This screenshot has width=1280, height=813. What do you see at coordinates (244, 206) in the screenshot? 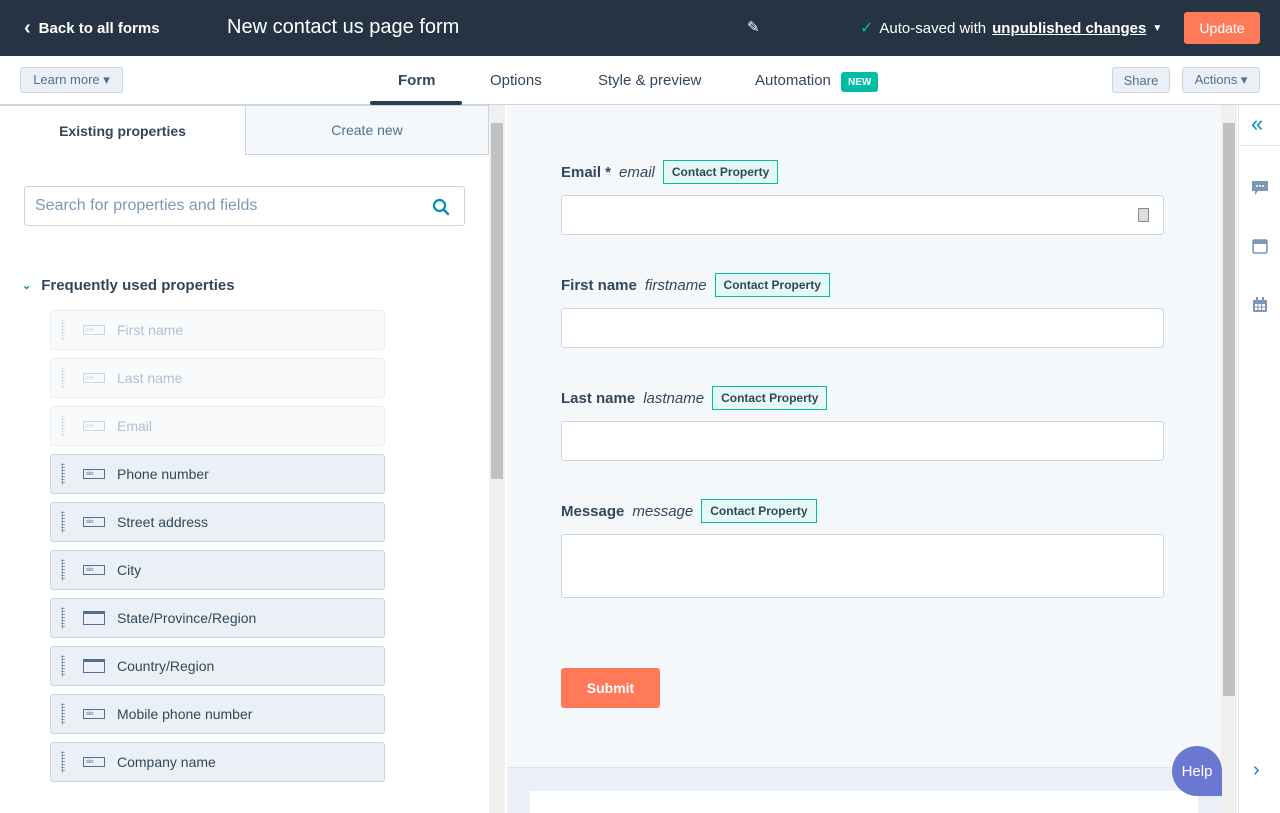
I see `property-search-input` at bounding box center [244, 206].